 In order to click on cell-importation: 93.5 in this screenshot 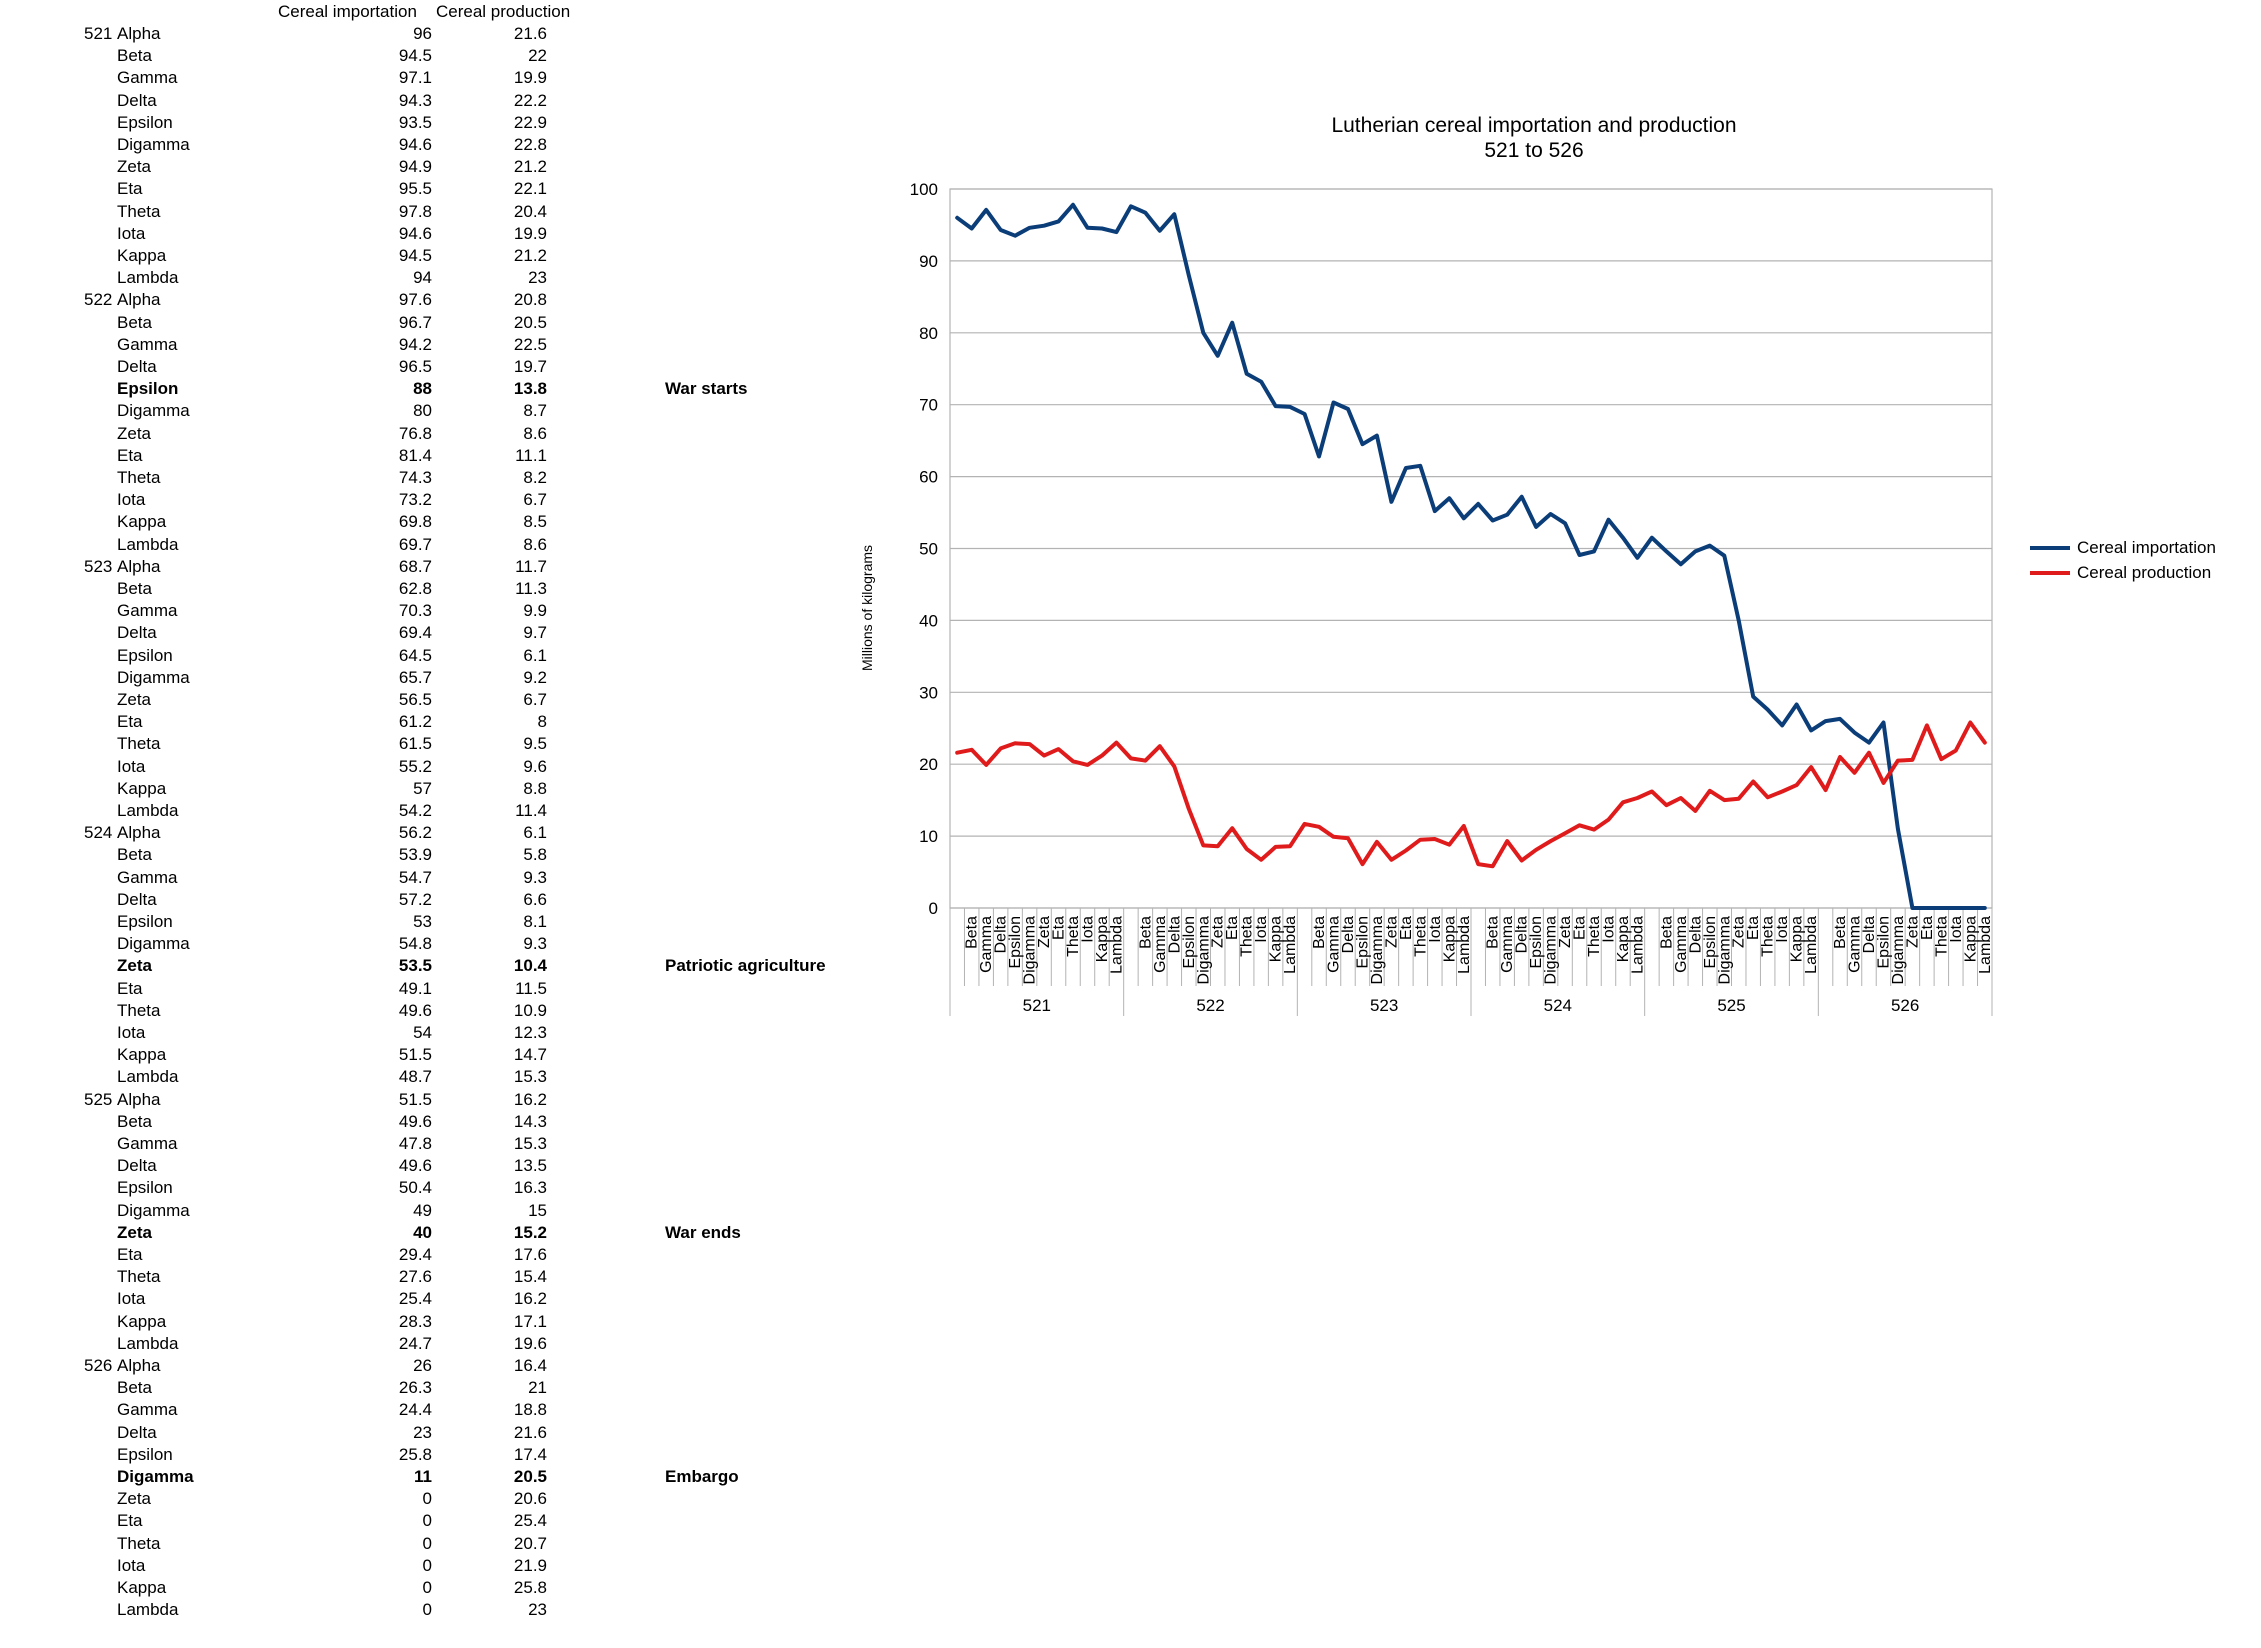, I will do `click(415, 122)`.